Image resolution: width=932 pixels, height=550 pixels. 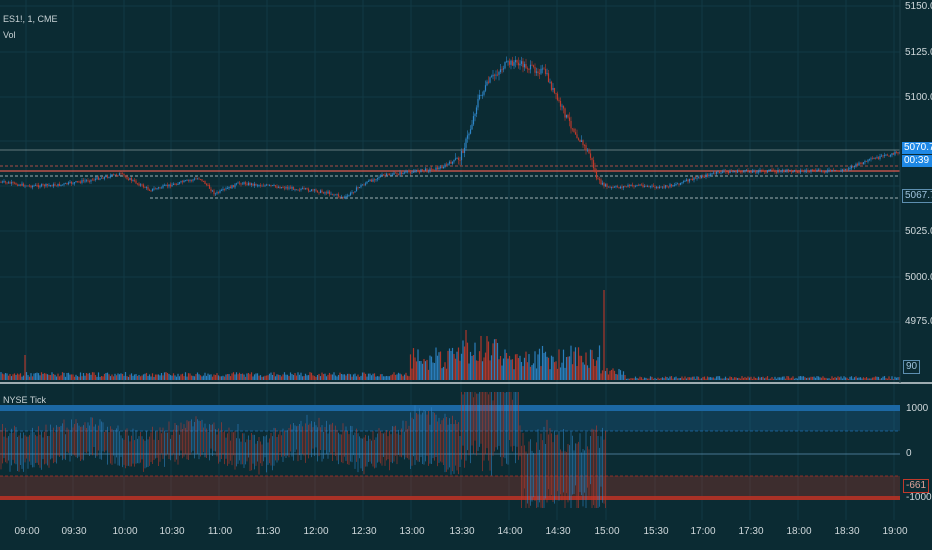 I want to click on symbol-label: ES1!, 1, CME, so click(x=30, y=19).